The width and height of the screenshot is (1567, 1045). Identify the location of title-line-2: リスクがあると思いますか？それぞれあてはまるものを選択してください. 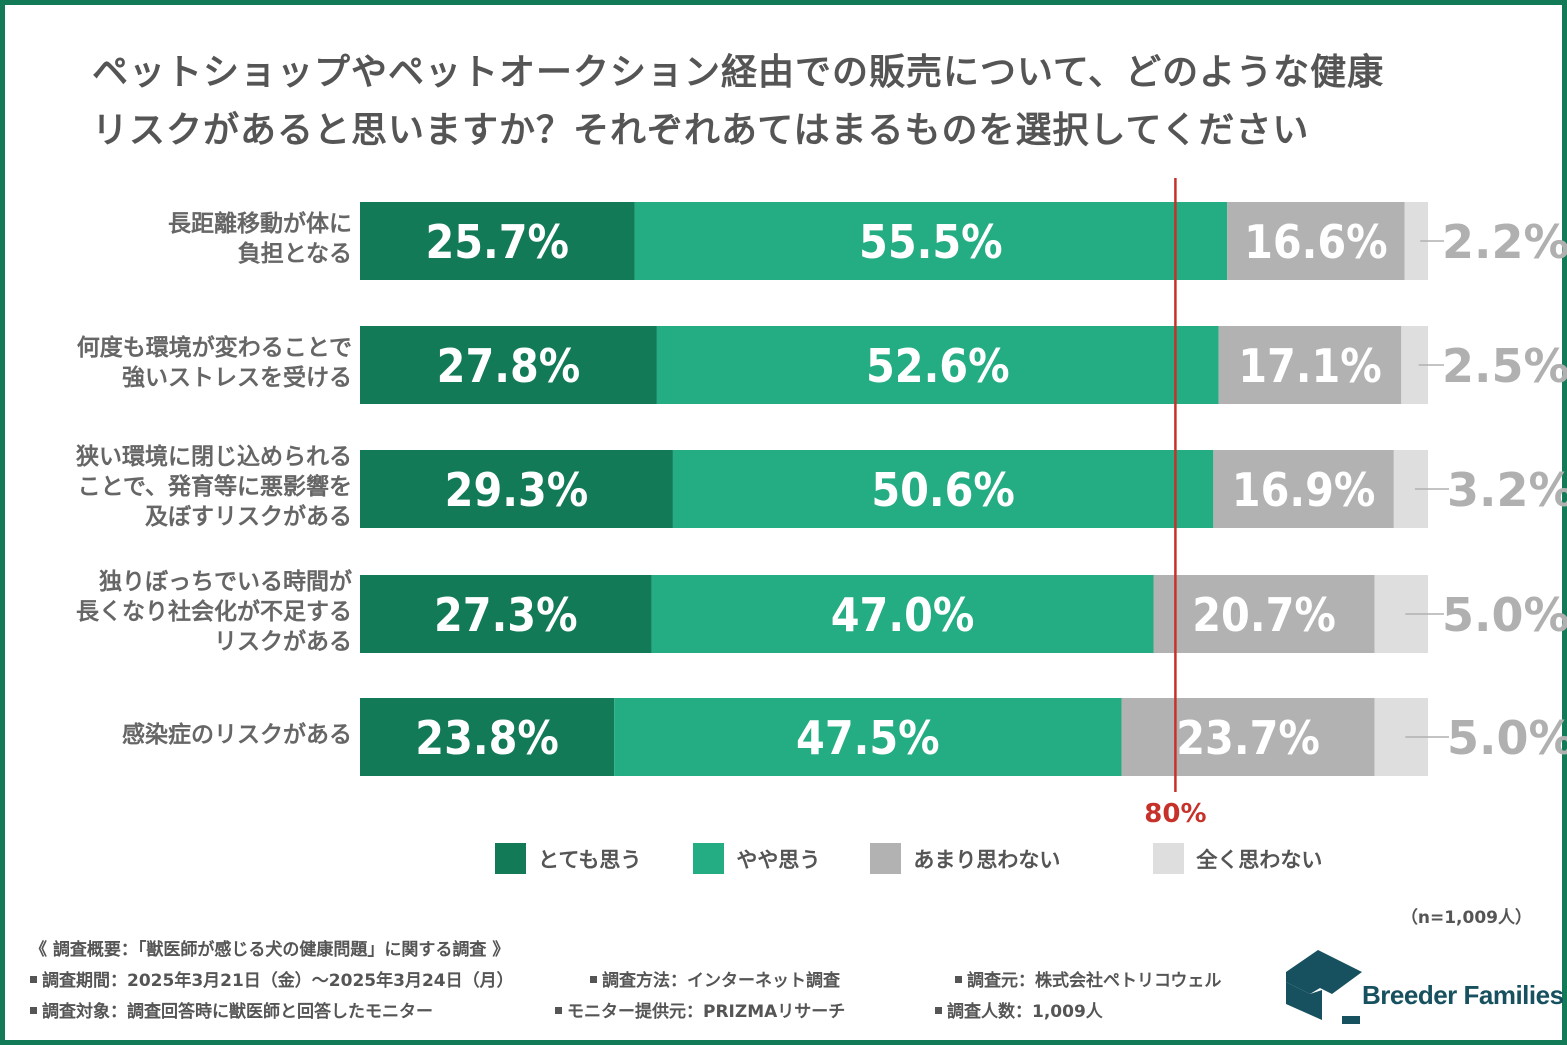
(701, 130).